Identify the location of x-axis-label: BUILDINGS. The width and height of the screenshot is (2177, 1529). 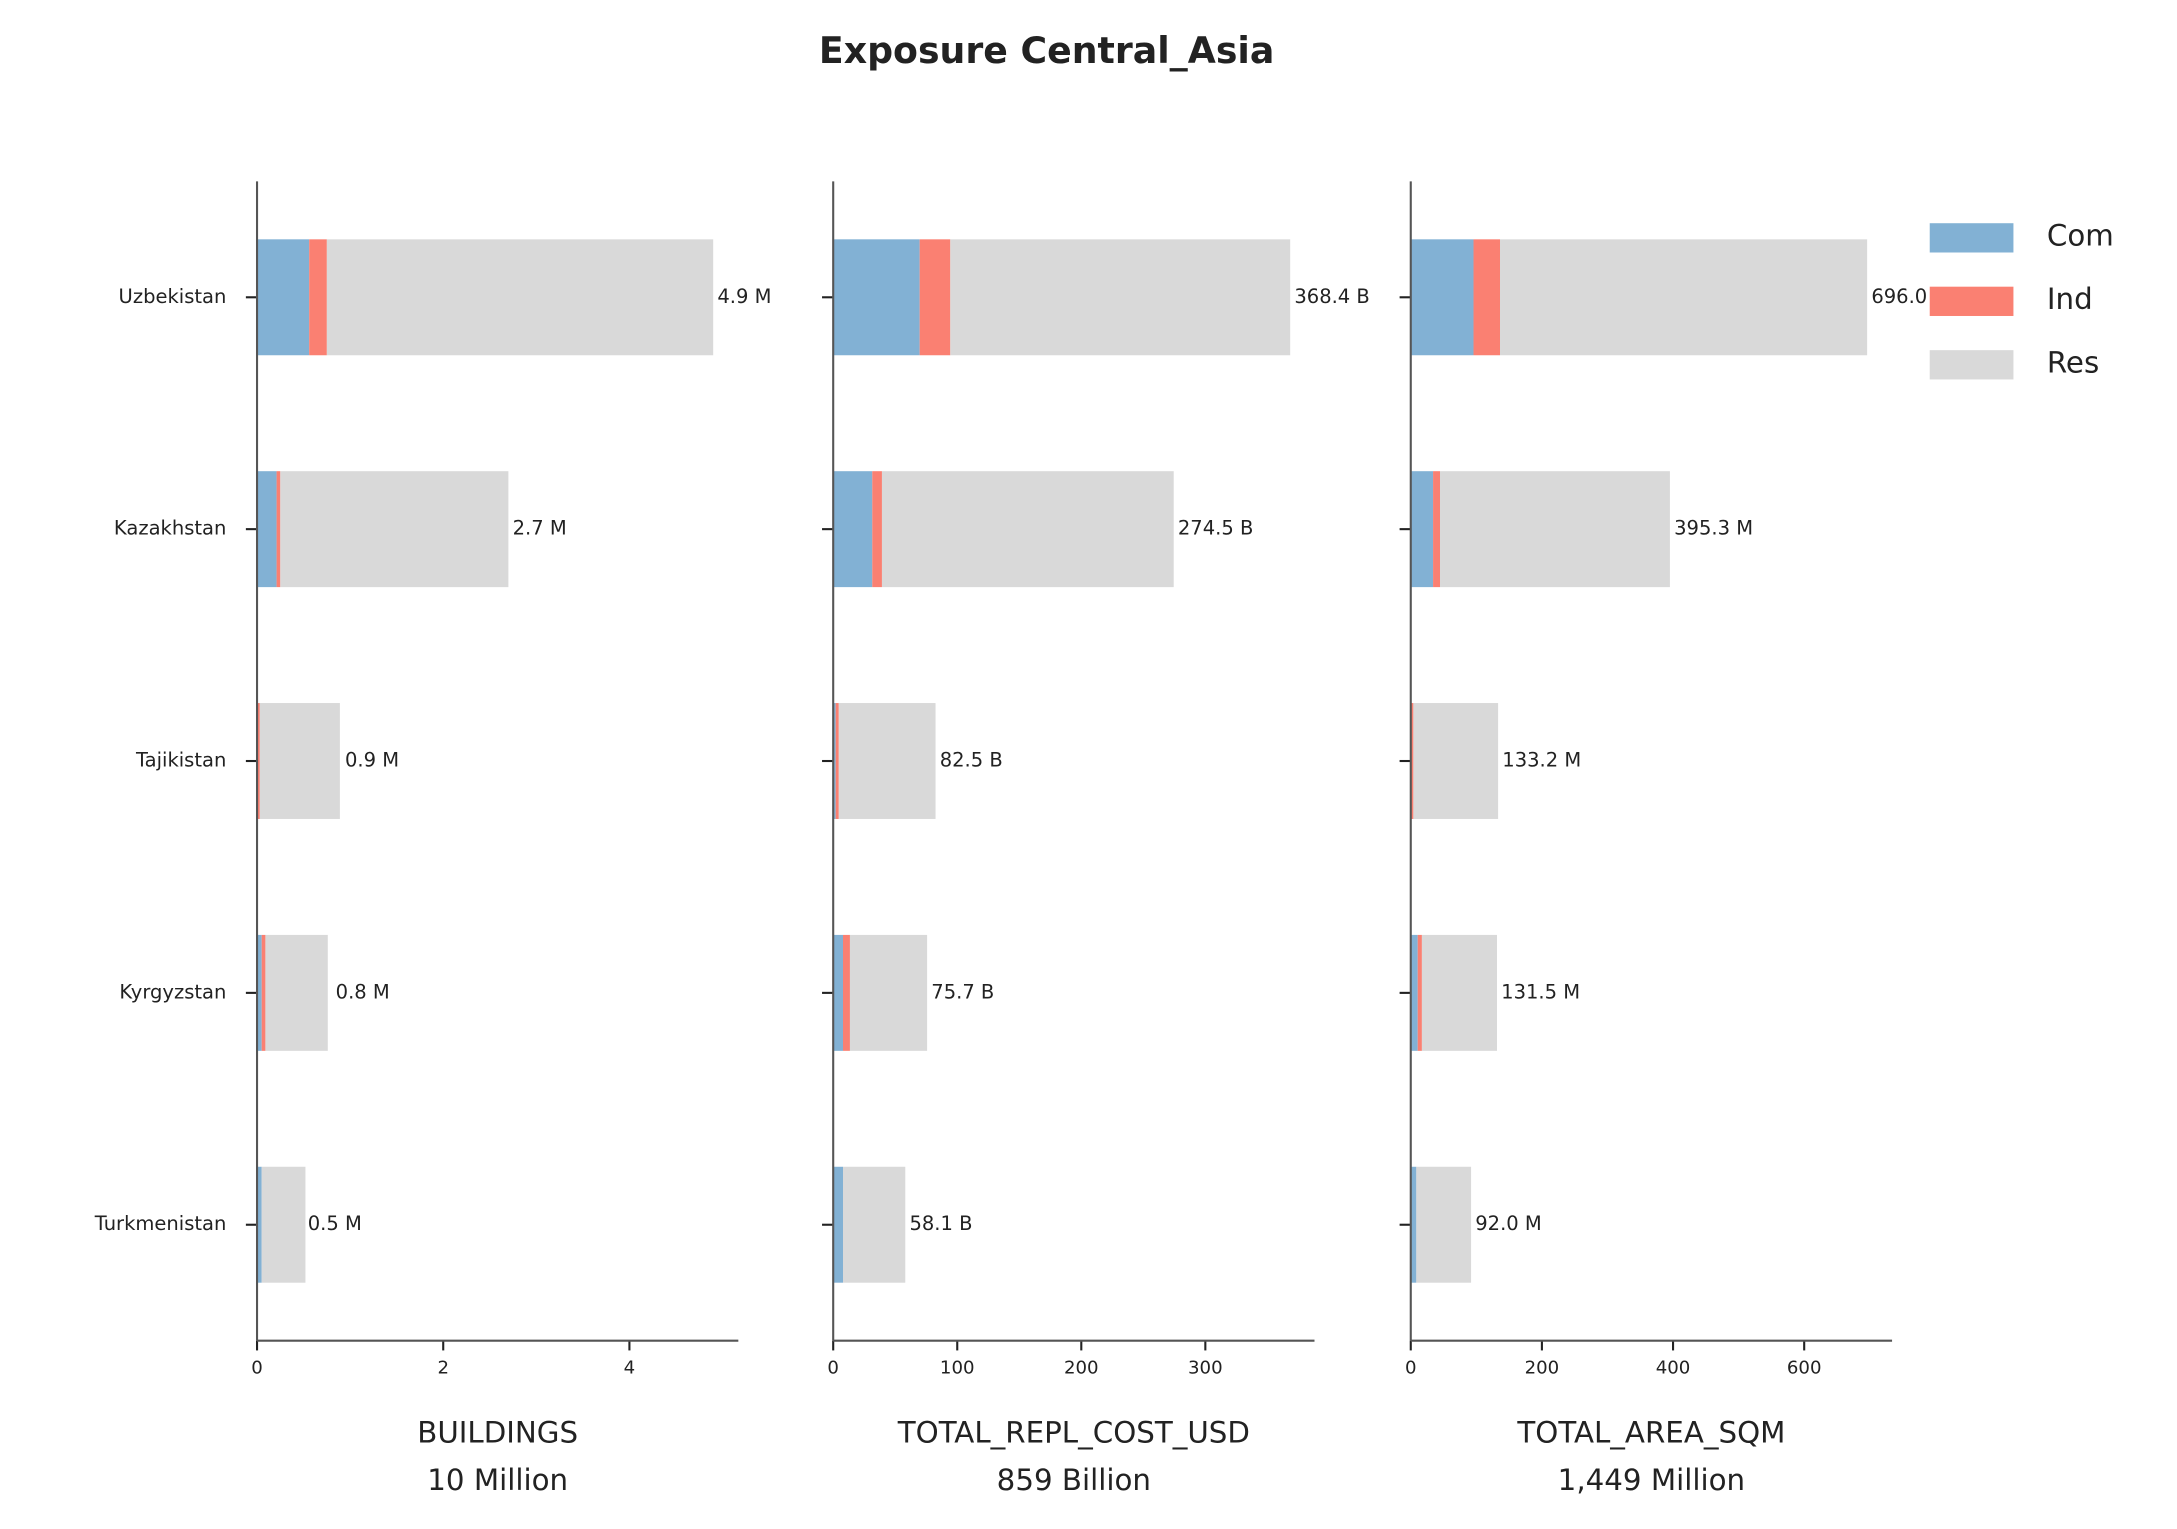
(497, 1433).